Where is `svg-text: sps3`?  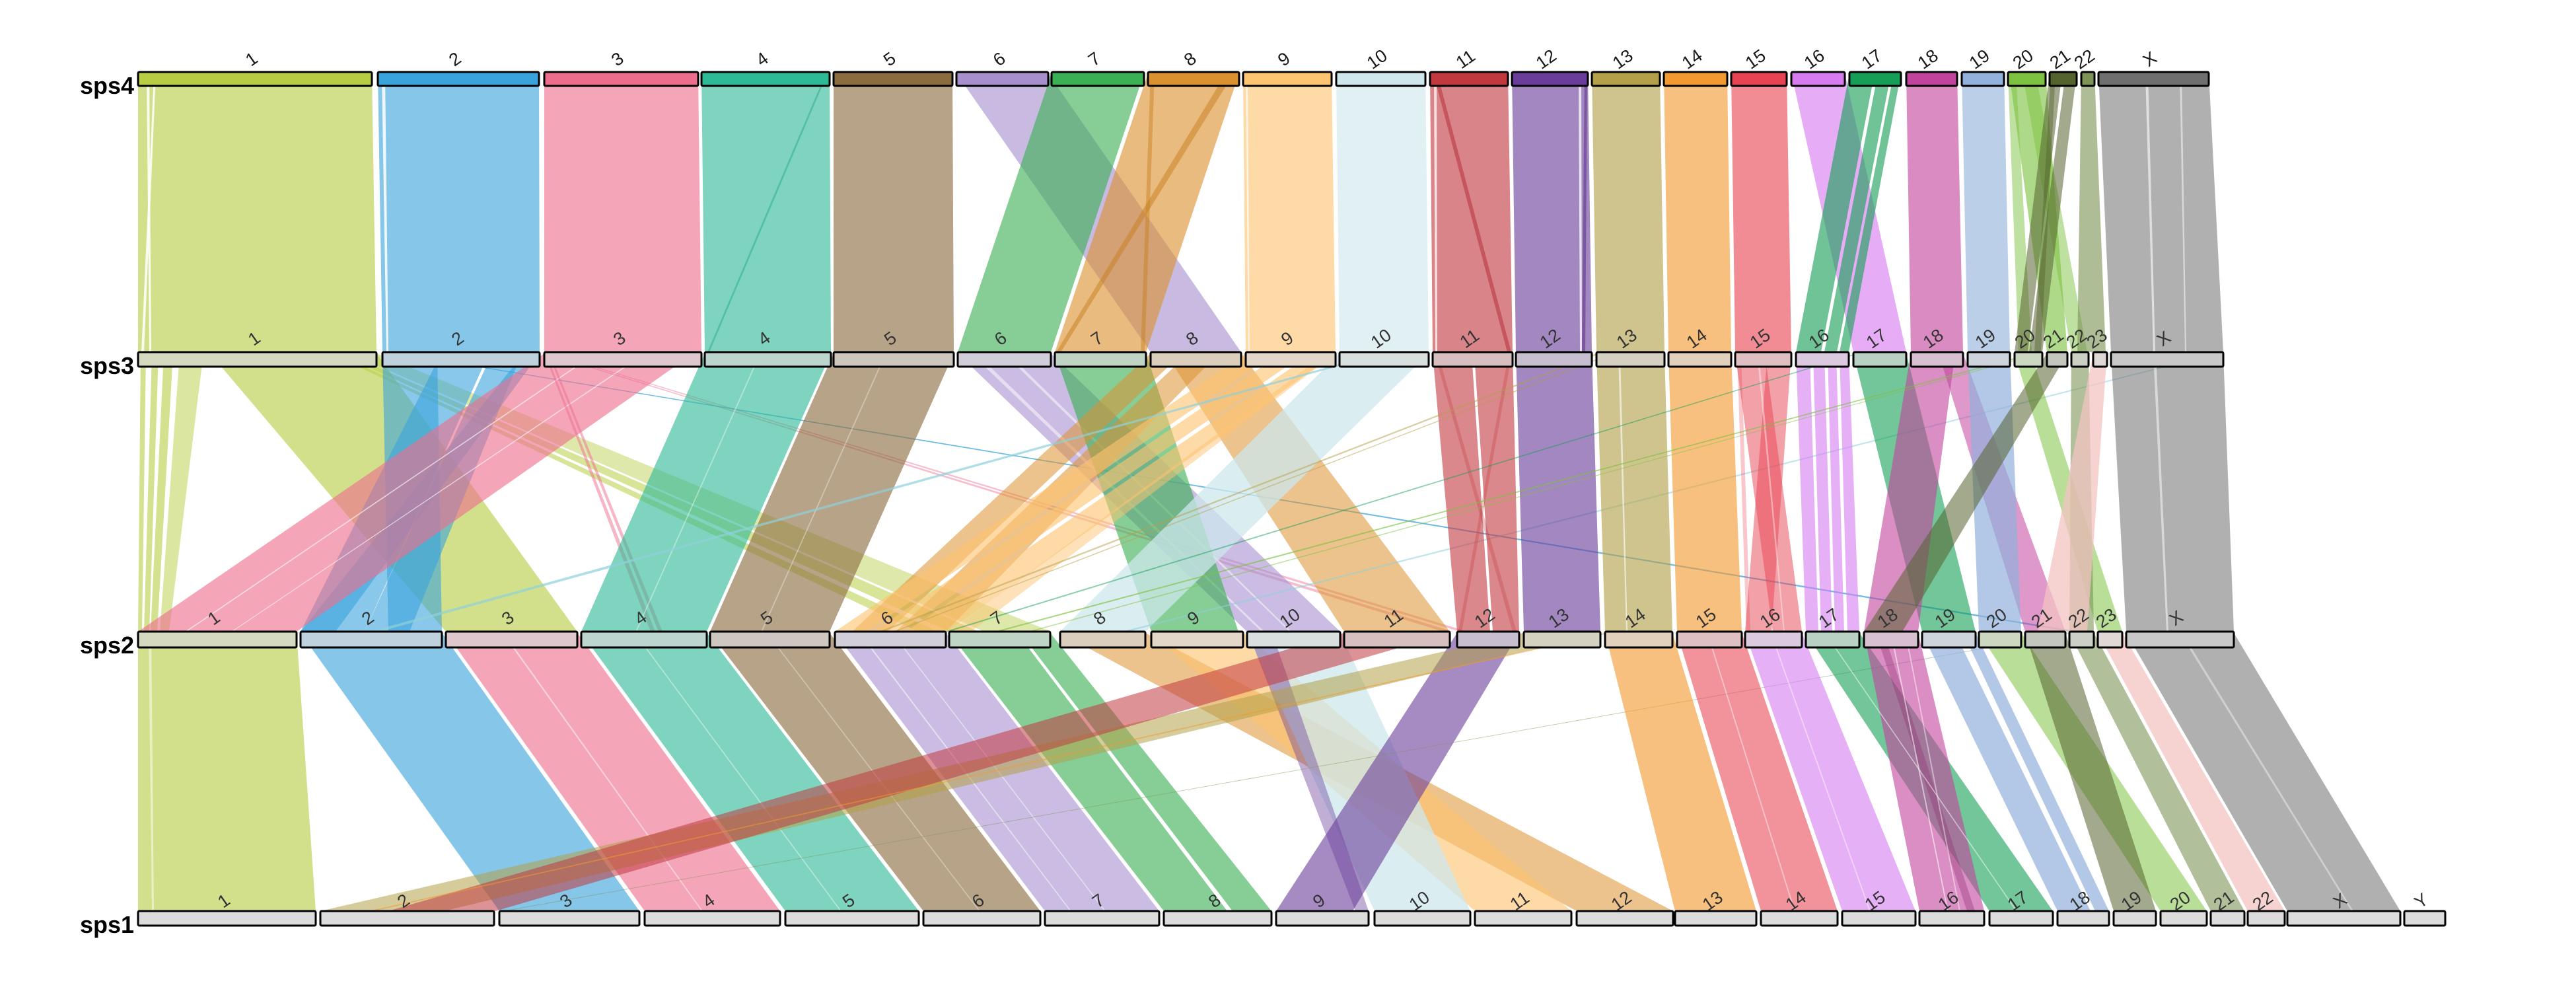
svg-text: sps3 is located at coordinates (107, 365).